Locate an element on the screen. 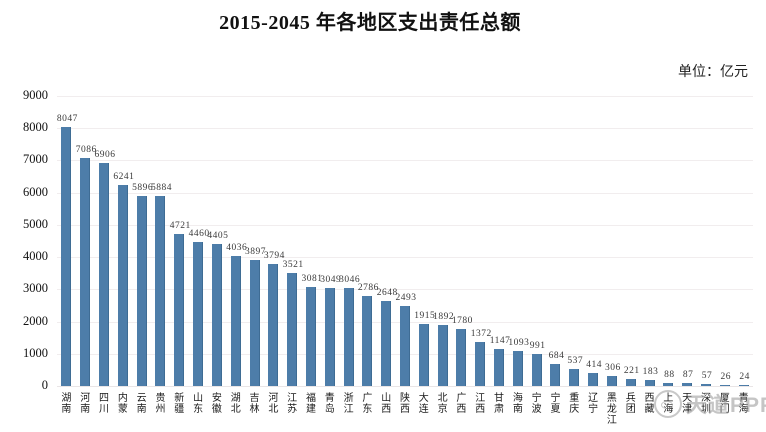  x-axis-label: 辽宁 is located at coordinates (593, 404).